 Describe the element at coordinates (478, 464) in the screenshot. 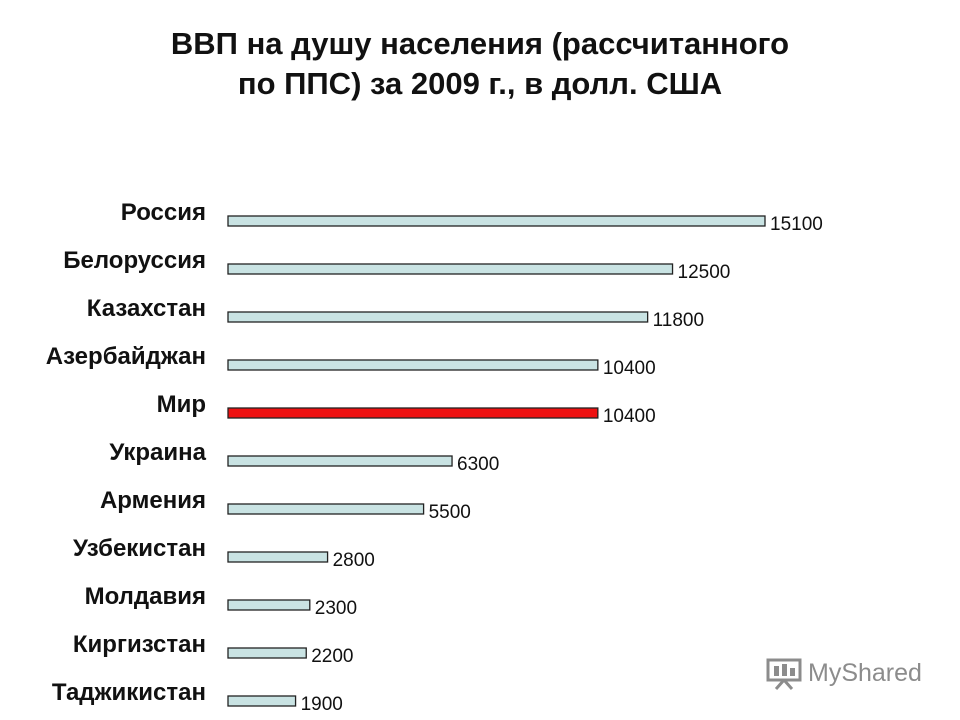

I see `value-label: 6300` at that location.